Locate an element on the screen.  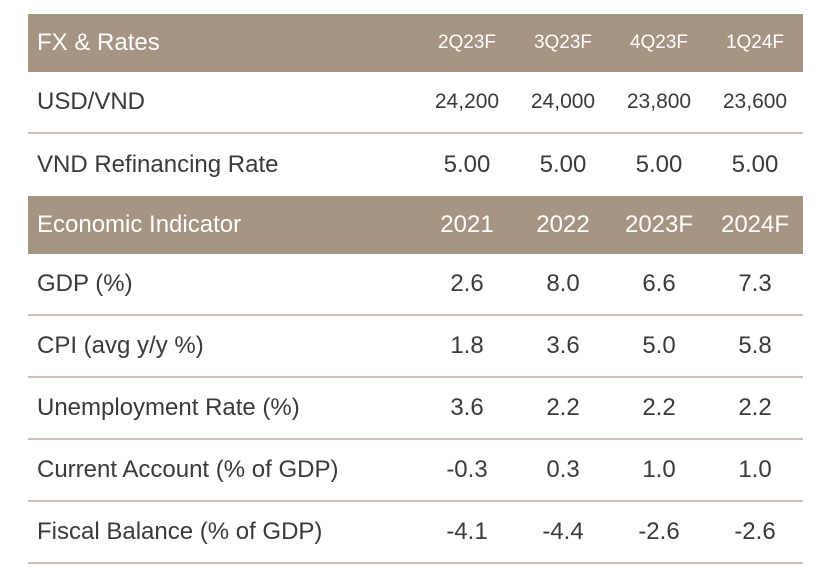
fx-rates-header-label: FX & Rates is located at coordinates (98, 42).